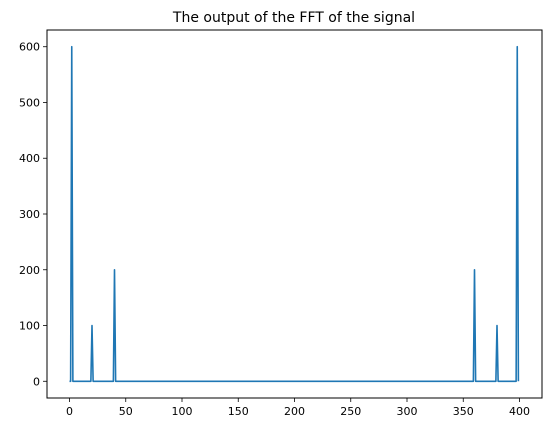  Describe the element at coordinates (407, 411) in the screenshot. I see `x-tick-label: 300` at that location.